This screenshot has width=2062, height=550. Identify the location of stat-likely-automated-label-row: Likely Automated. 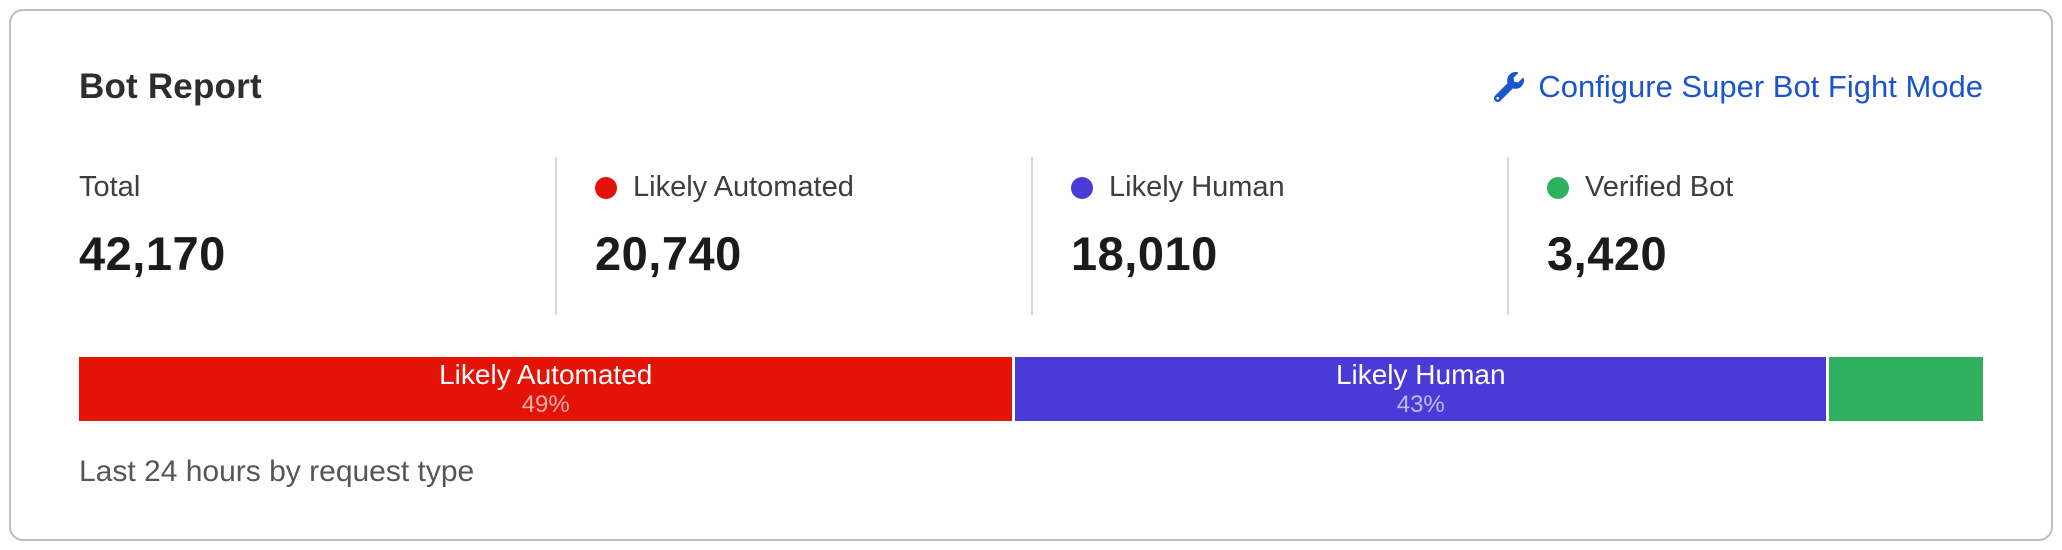
(813, 187).